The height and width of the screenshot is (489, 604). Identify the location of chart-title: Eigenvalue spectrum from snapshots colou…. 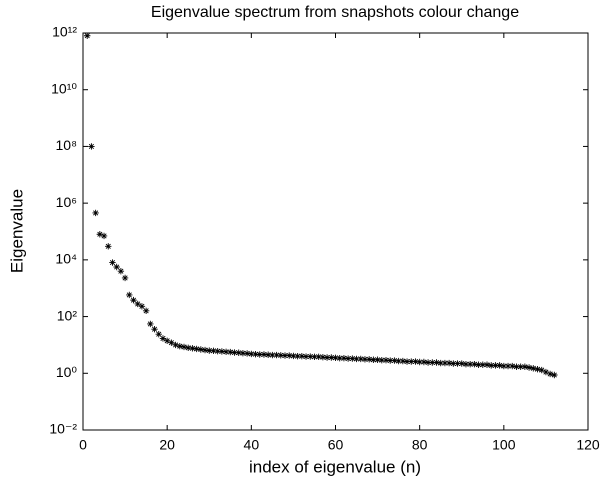
(335, 12).